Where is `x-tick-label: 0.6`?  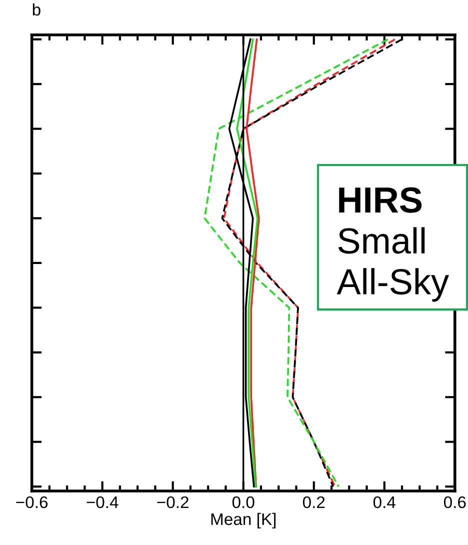 x-tick-label: 0.6 is located at coordinates (455, 502).